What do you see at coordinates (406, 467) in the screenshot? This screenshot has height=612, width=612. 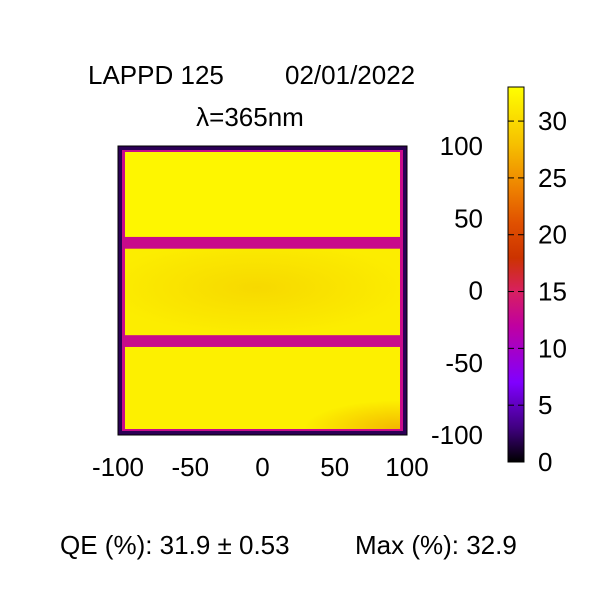 I see `x-tick-label: 100` at bounding box center [406, 467].